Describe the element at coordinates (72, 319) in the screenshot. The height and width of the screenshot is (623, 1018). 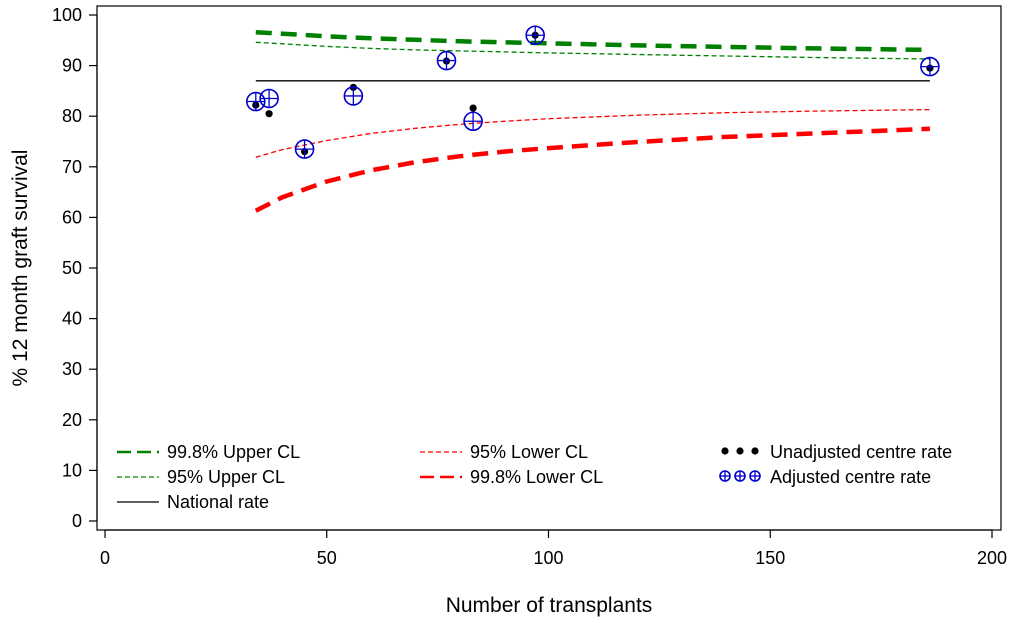
I see `y-tick-label: 40` at that location.